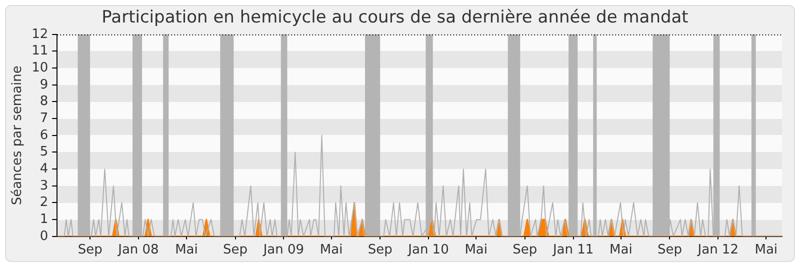 This screenshot has width=800, height=267. Describe the element at coordinates (40, 68) in the screenshot. I see `y-tick-label: 10` at that location.